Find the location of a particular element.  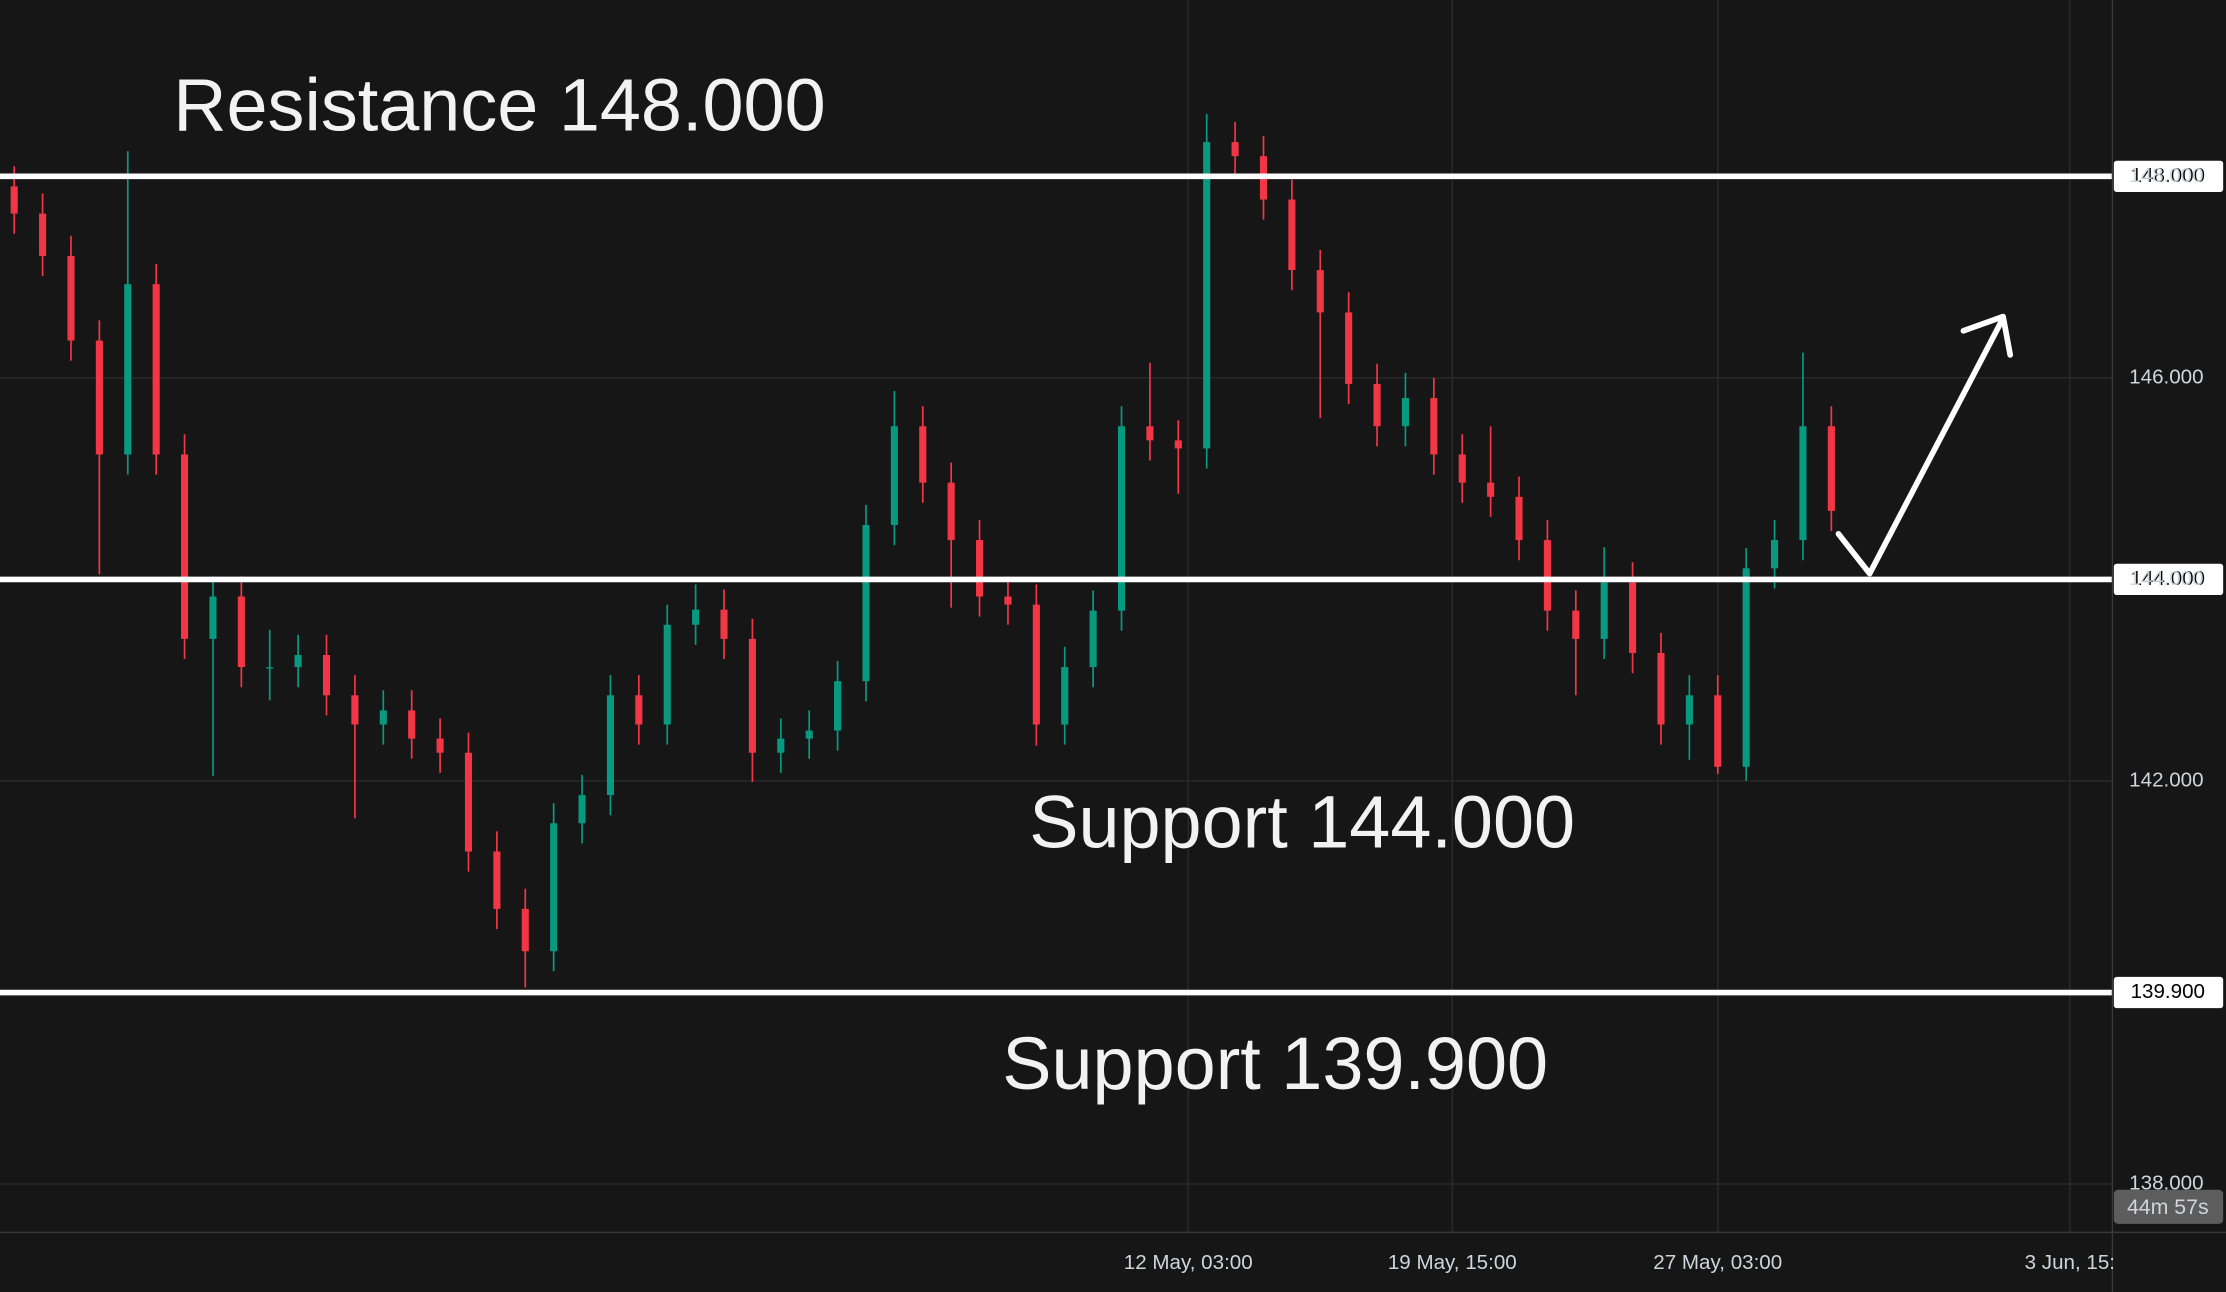

arrow-path is located at coordinates (1920, 447).